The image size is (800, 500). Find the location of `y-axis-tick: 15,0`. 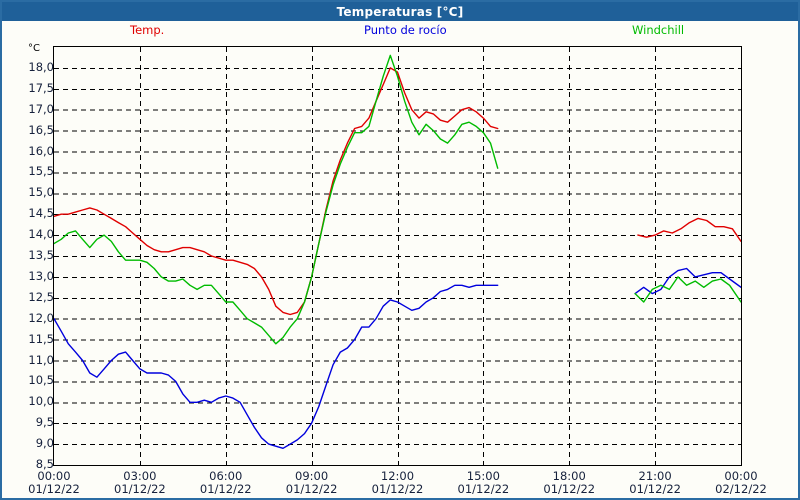

y-axis-tick: 15,0 is located at coordinates (41, 192).